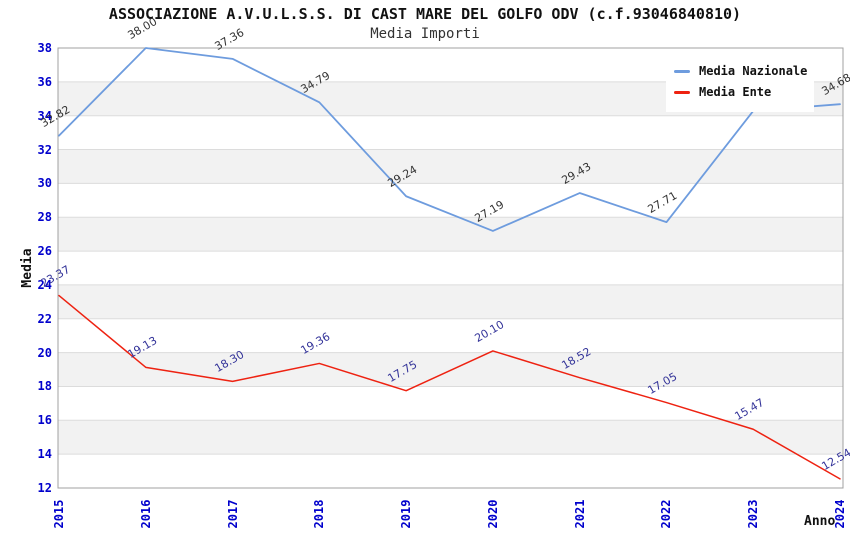 This screenshot has height=550, width=850. Describe the element at coordinates (44, 454) in the screenshot. I see `y-tick-label: 14` at that location.